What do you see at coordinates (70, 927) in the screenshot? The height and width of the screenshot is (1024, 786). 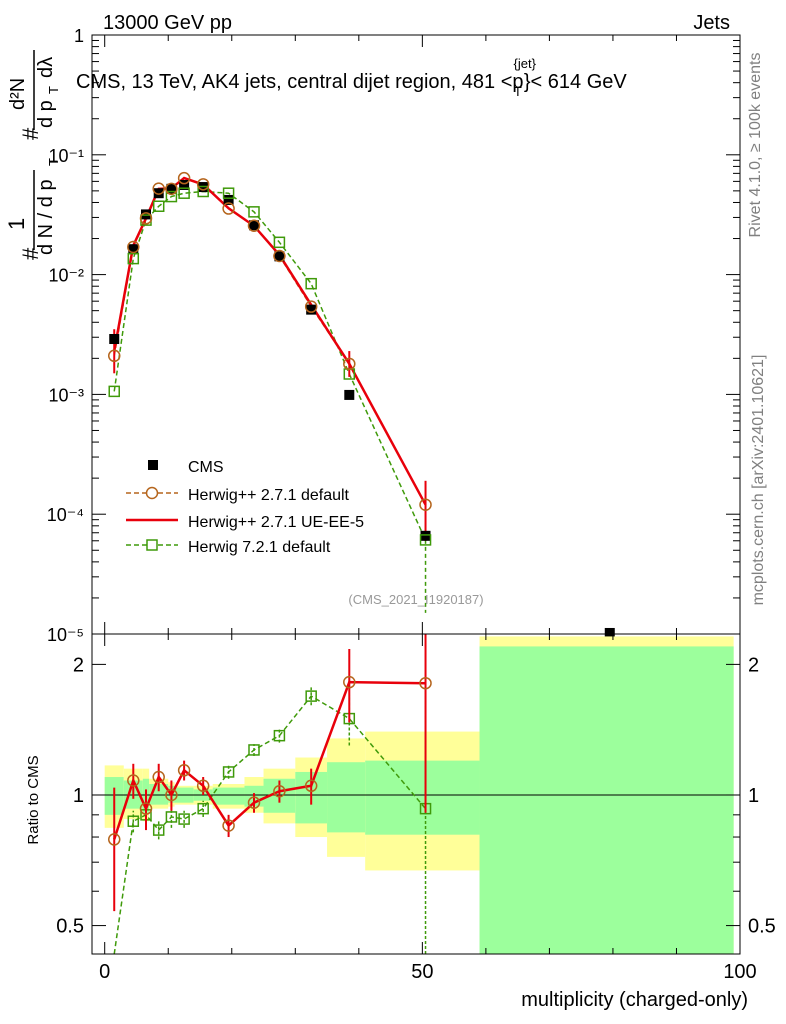 I see `y-tick-label: 0.5` at bounding box center [70, 927].